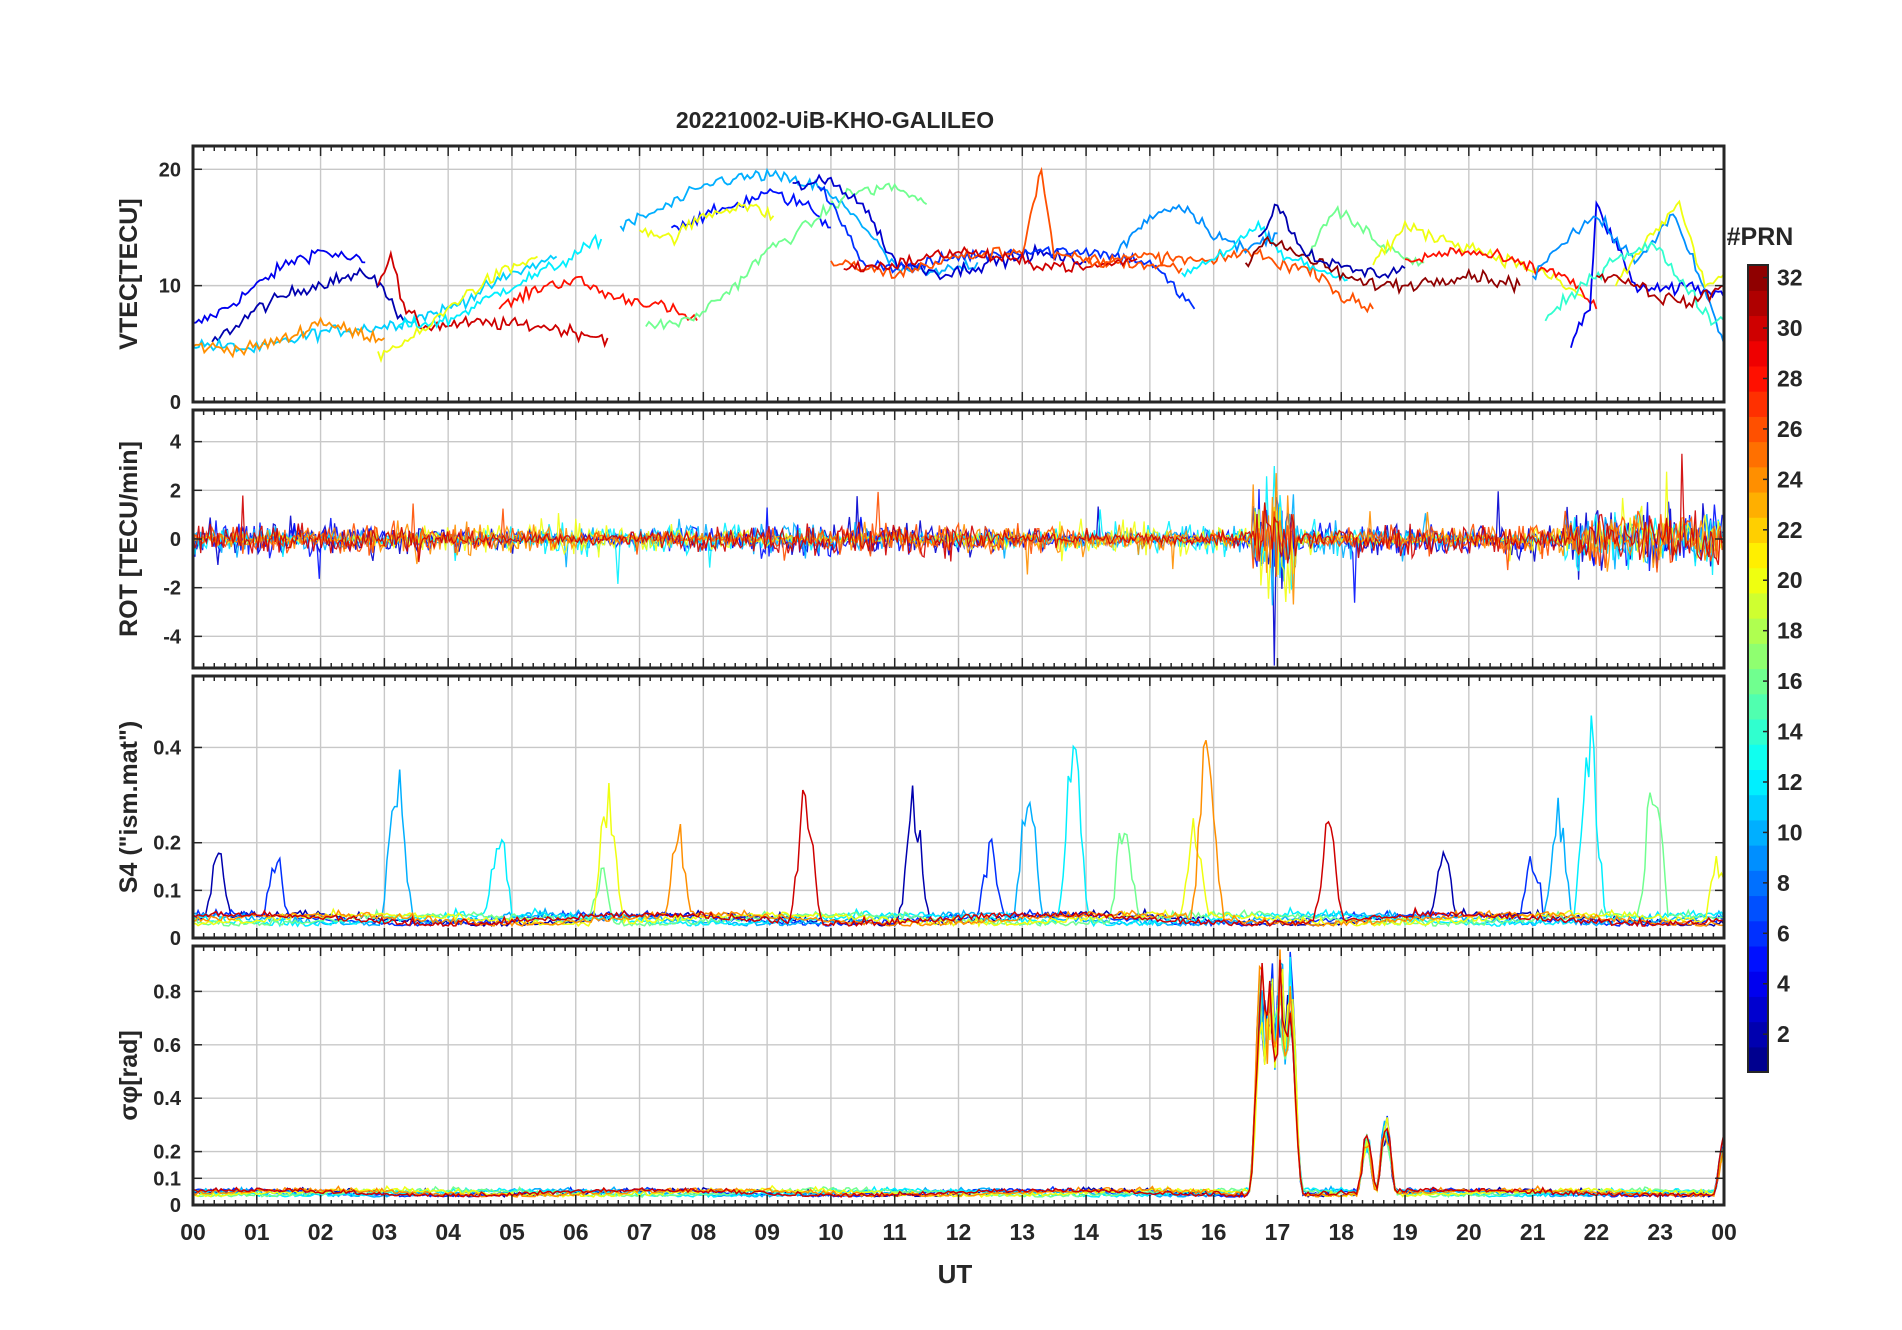 Image resolution: width=1902 pixels, height=1330 pixels. What do you see at coordinates (576, 1232) in the screenshot?
I see `x-tick-label: 06` at bounding box center [576, 1232].